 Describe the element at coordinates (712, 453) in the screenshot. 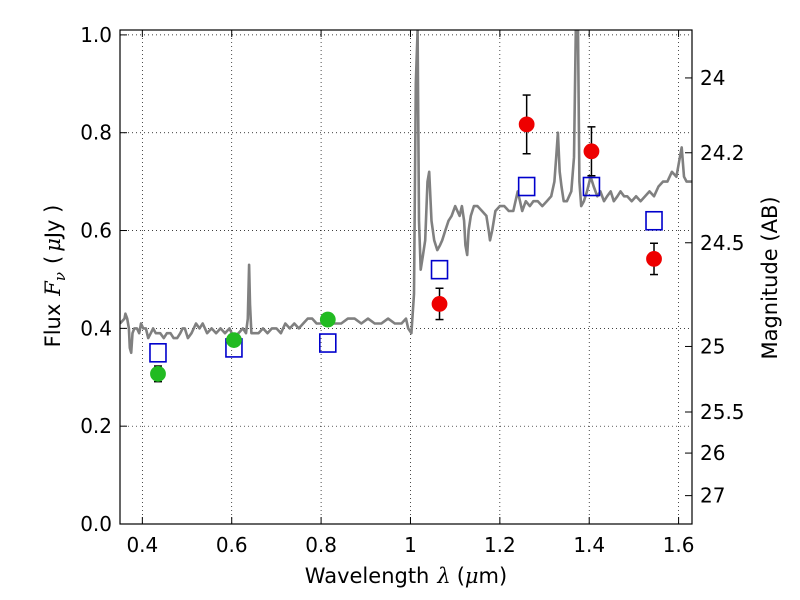

I see `magnitude-tick-label: 26` at that location.